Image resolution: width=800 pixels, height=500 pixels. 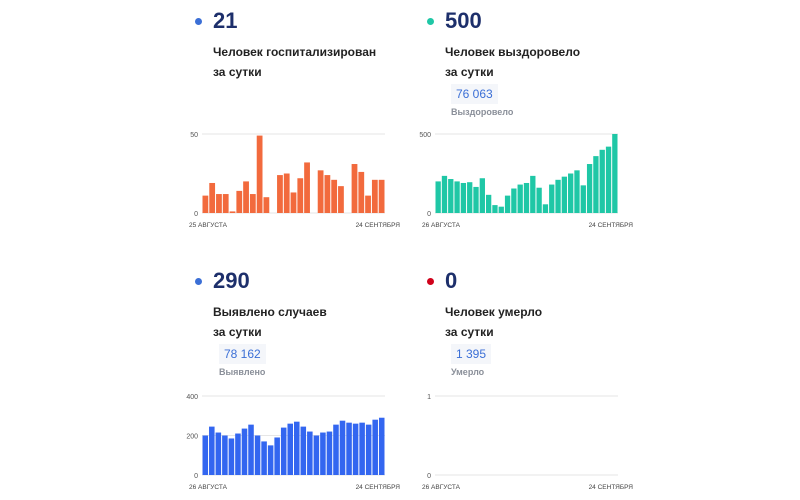 I want to click on x-start-label: 26 АВГУСТА, so click(x=441, y=487).